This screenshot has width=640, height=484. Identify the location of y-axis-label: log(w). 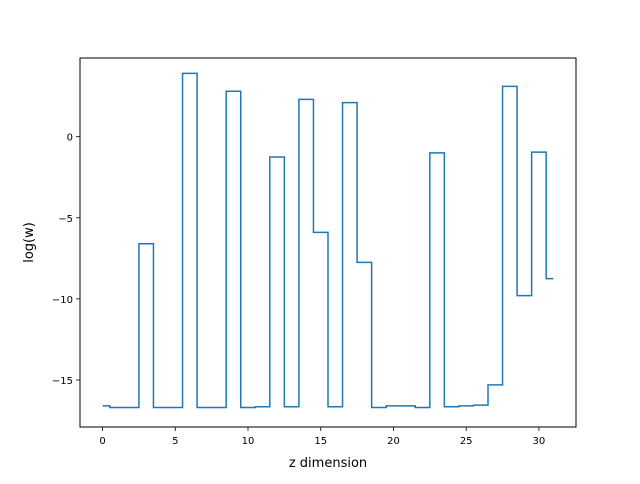
(29, 242).